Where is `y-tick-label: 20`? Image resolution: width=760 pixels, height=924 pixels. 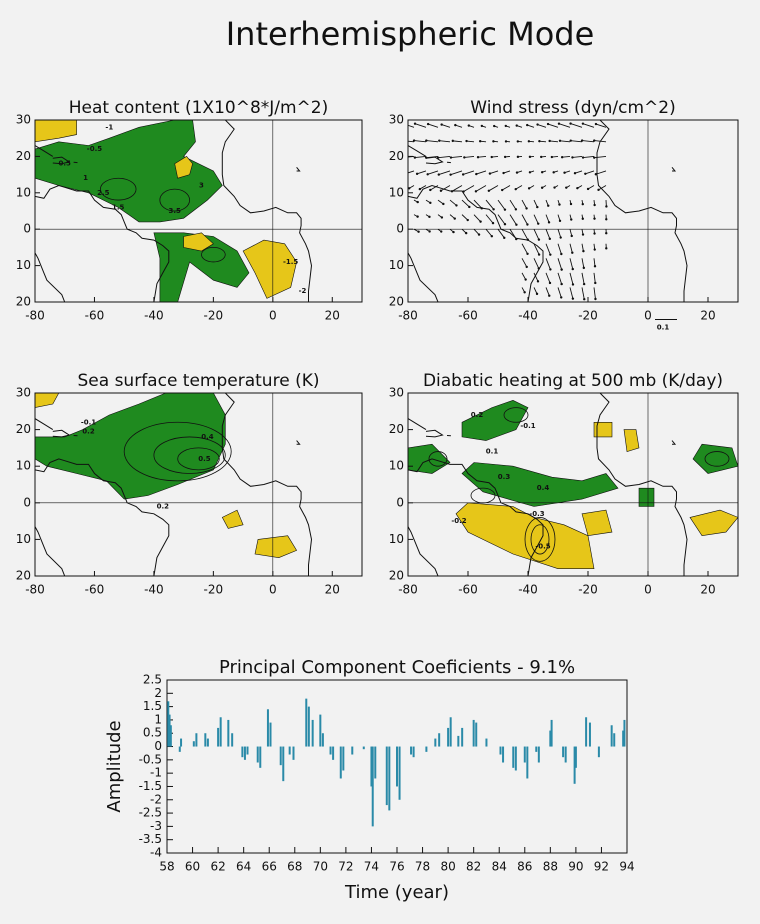
y-tick-label: 20 is located at coordinates (23, 576).